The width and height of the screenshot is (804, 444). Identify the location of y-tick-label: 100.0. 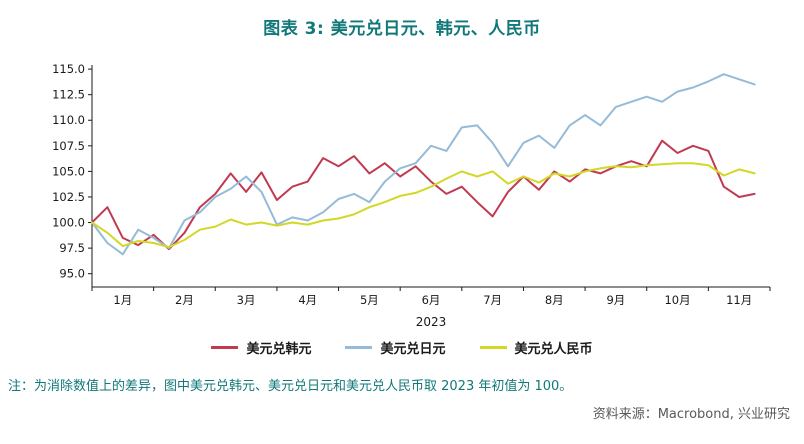
(68, 223).